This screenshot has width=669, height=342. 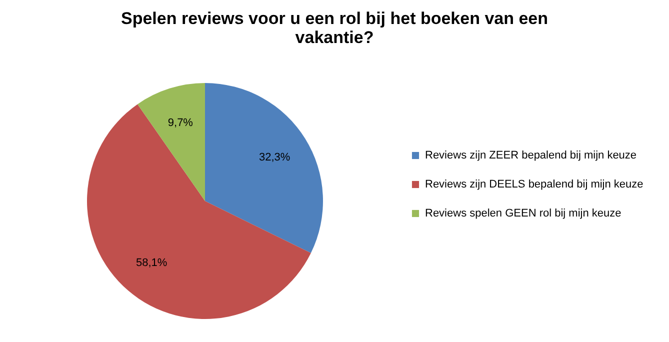 What do you see at coordinates (181, 122) in the screenshot?
I see `data-label: 9,7%` at bounding box center [181, 122].